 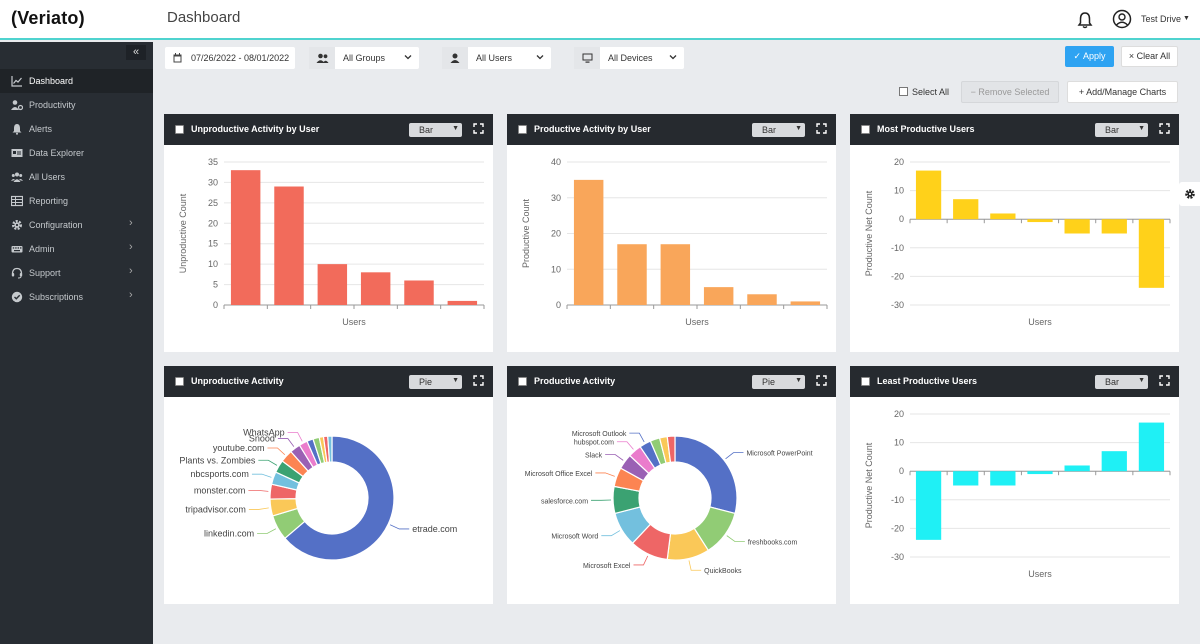 I want to click on user-menu-name: Test Drive, so click(x=1161, y=19).